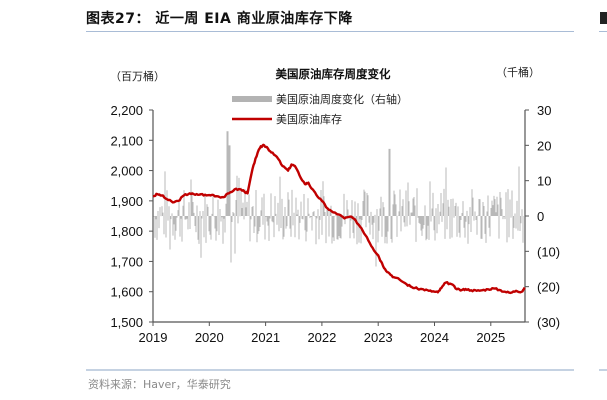 The image size is (607, 400). I want to click on left-tick-label: 1,700, so click(126, 261).